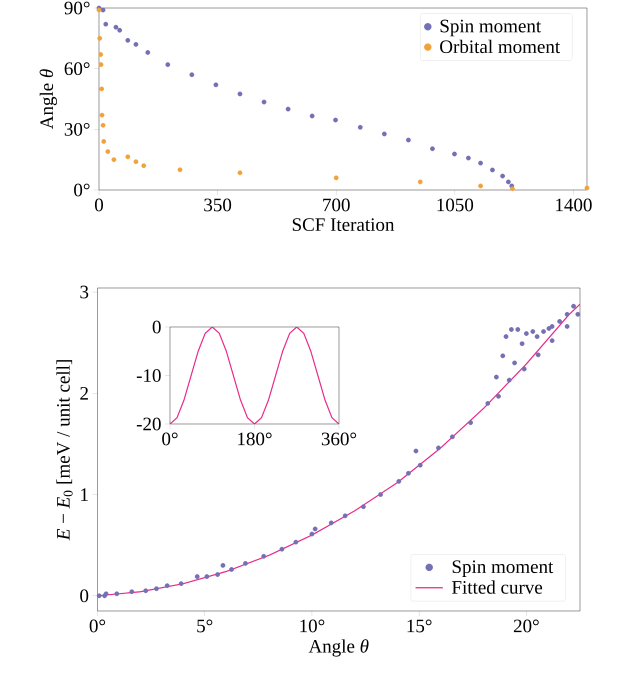  I want to click on x-tick-label: 700, so click(336, 205).